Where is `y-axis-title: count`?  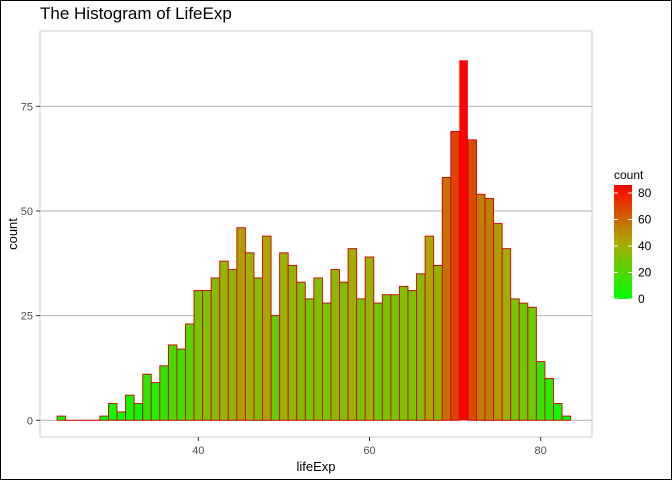 y-axis-title: count is located at coordinates (12, 234).